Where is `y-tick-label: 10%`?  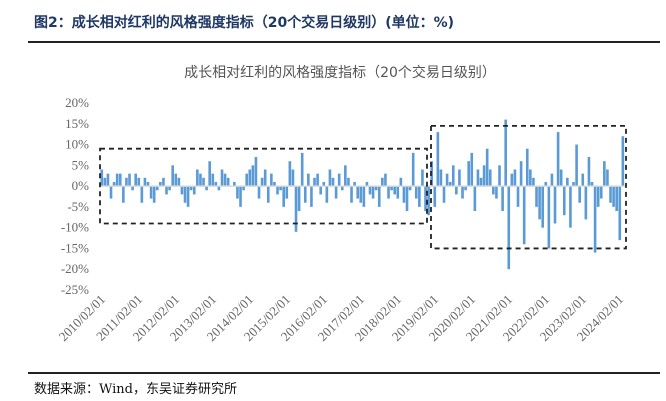 y-tick-label: 10% is located at coordinates (77, 144).